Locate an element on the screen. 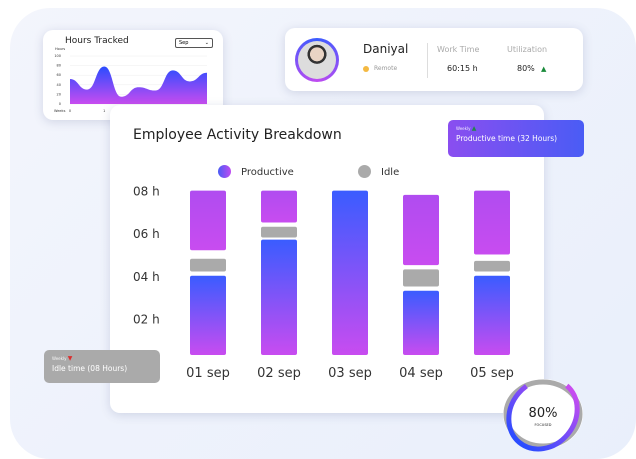  status: Remote is located at coordinates (380, 68).